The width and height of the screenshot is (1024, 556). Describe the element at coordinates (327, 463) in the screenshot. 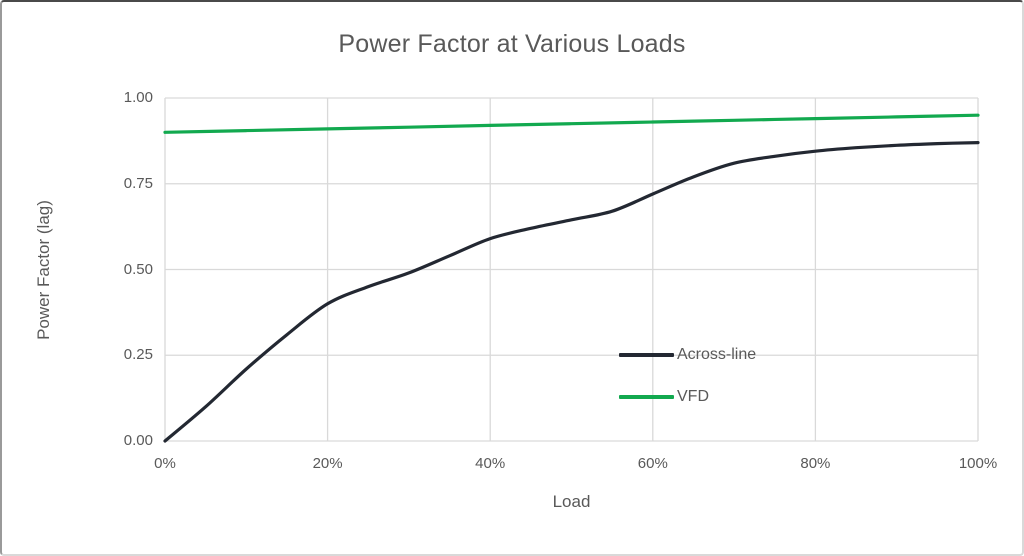

I see `x-tick-label: 20%` at that location.